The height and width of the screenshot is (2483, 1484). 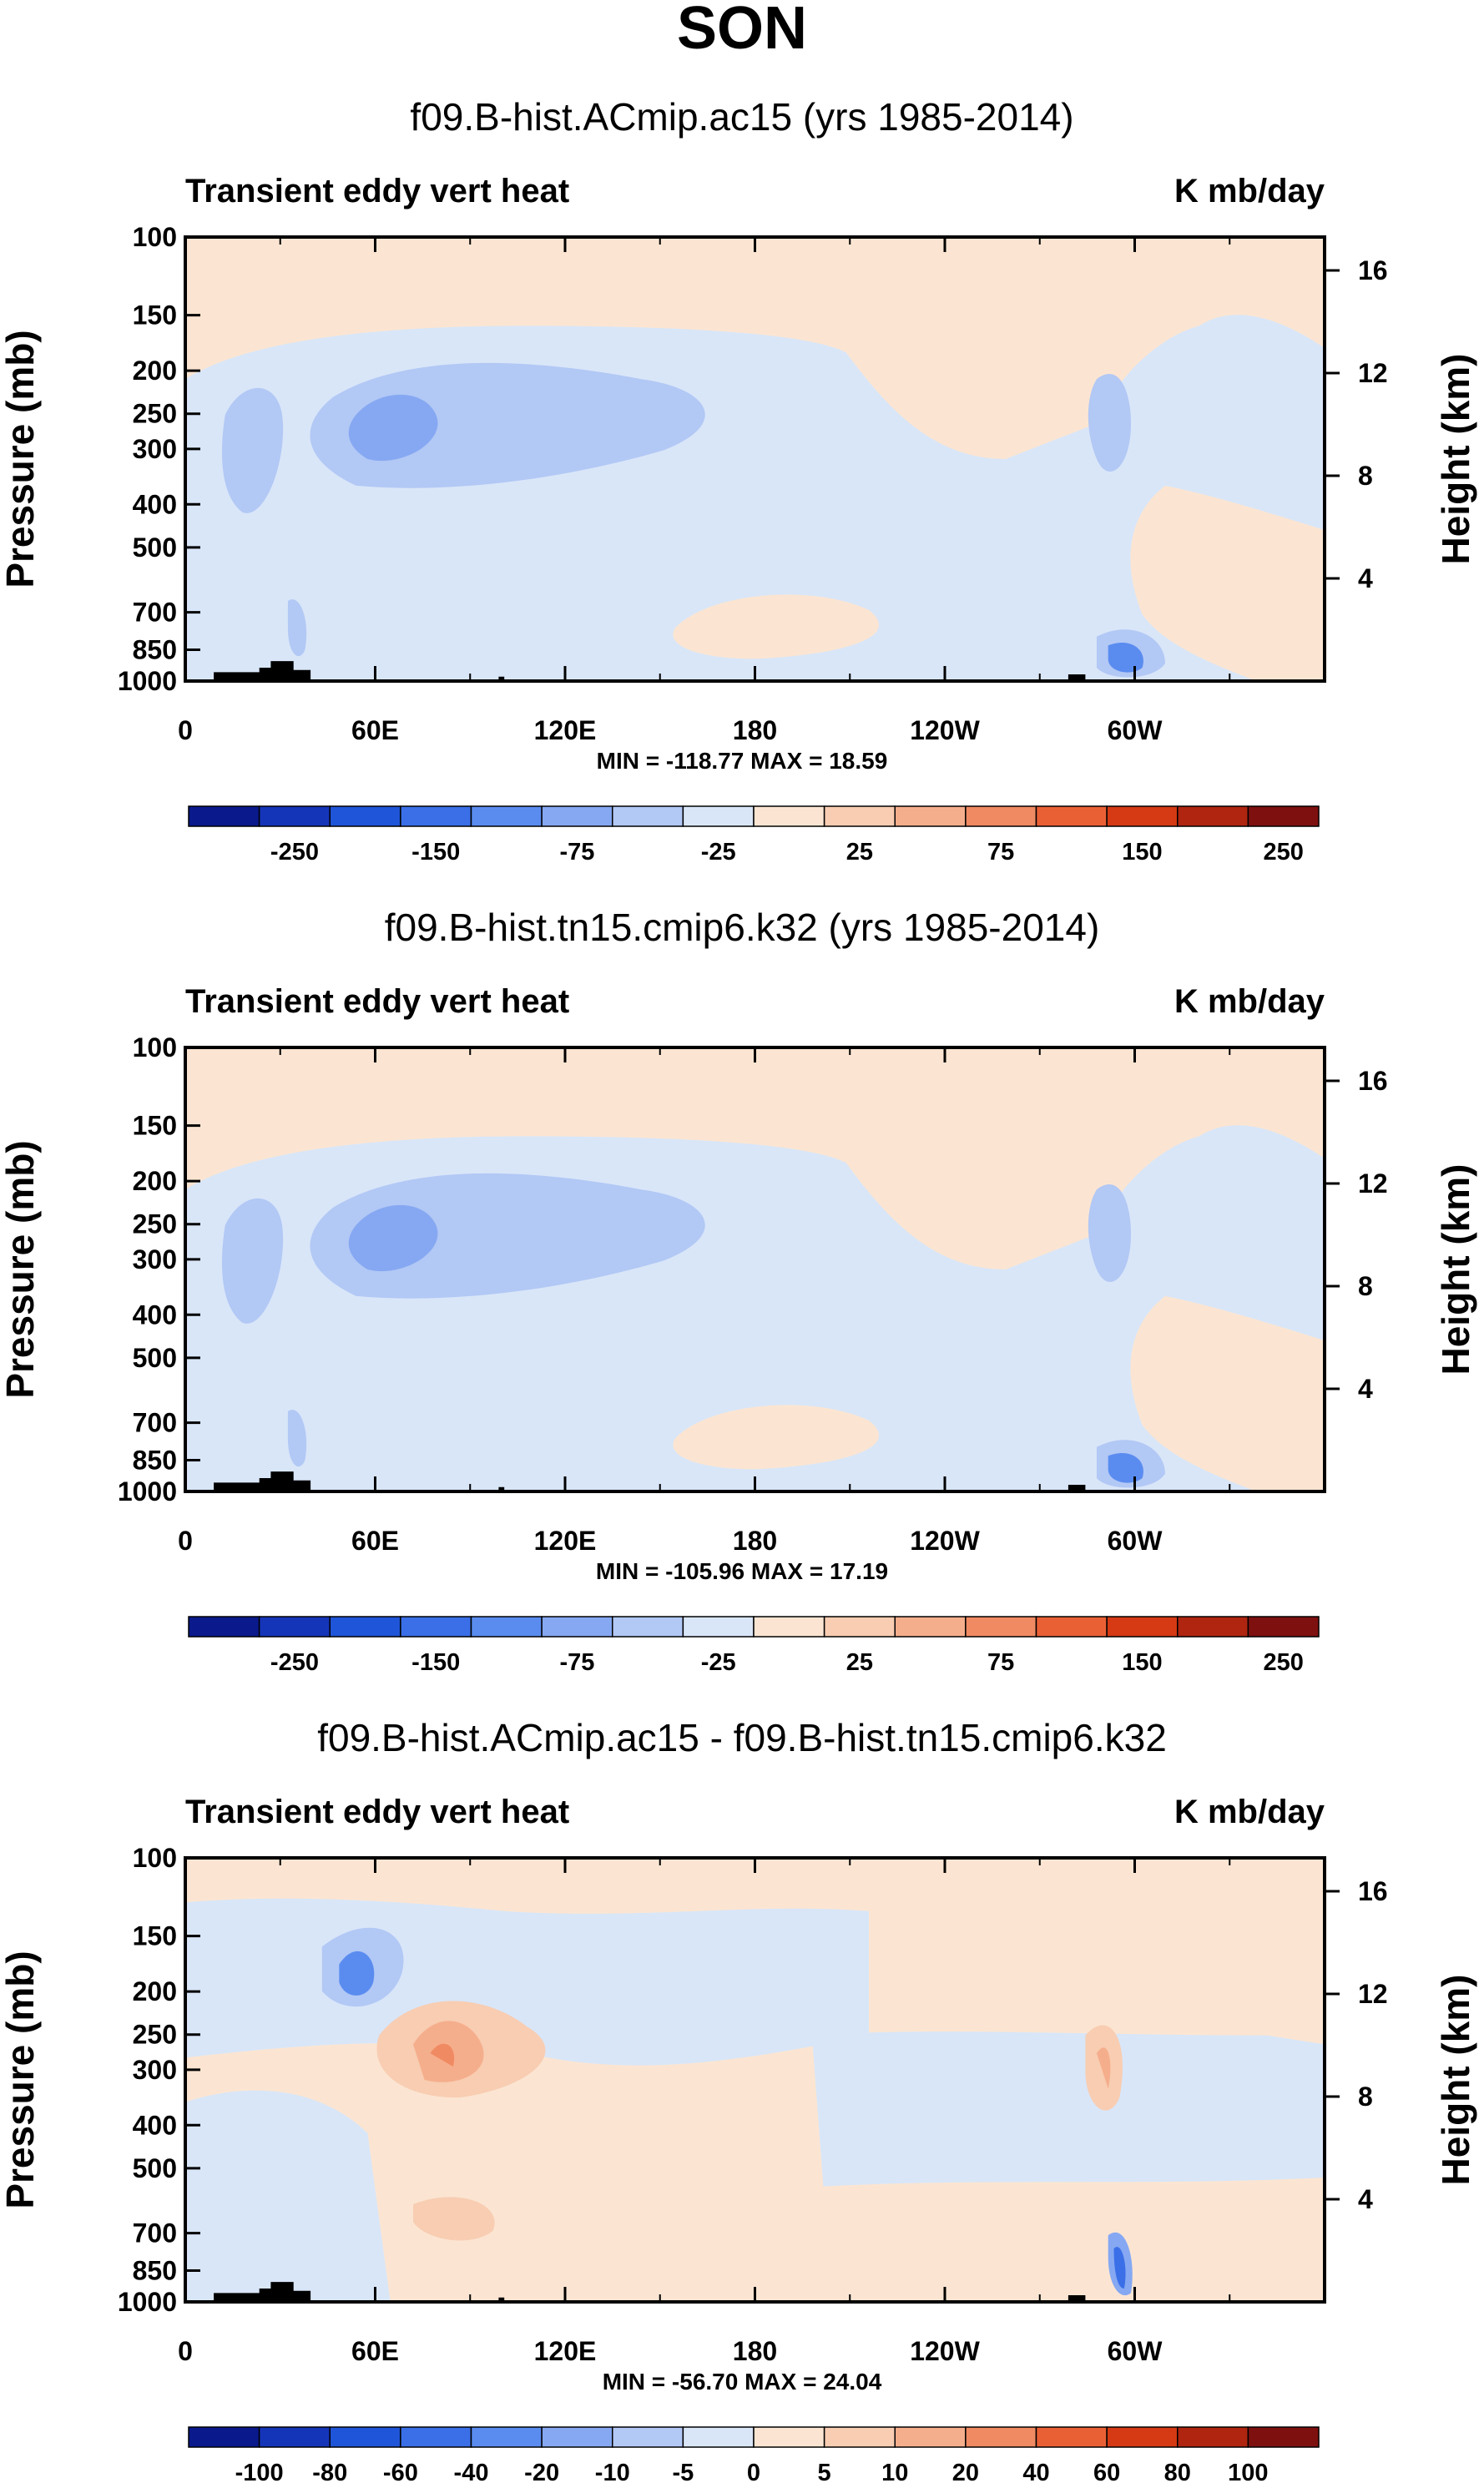 I want to click on y-right-tick-label: 12, so click(x=1373, y=1994).